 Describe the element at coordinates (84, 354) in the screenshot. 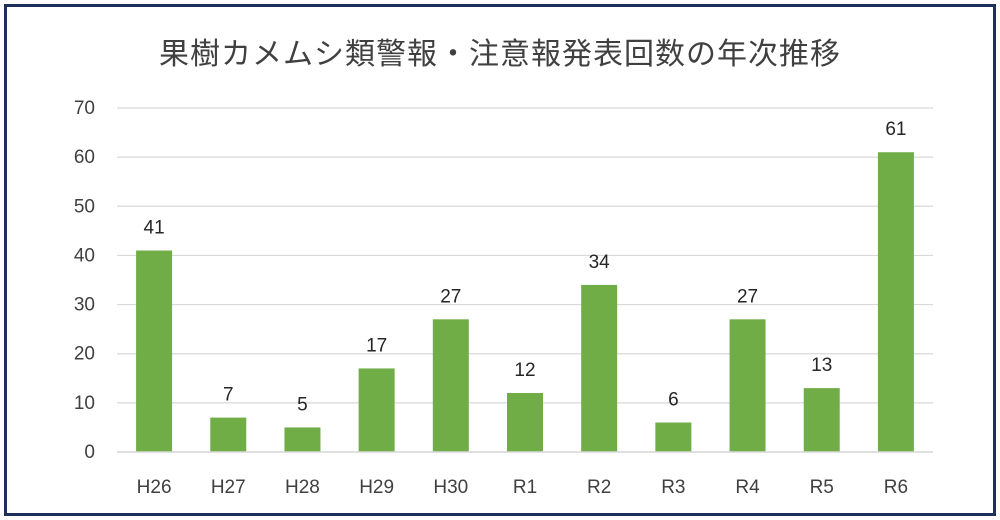

I see `y-tick-label: 20` at that location.